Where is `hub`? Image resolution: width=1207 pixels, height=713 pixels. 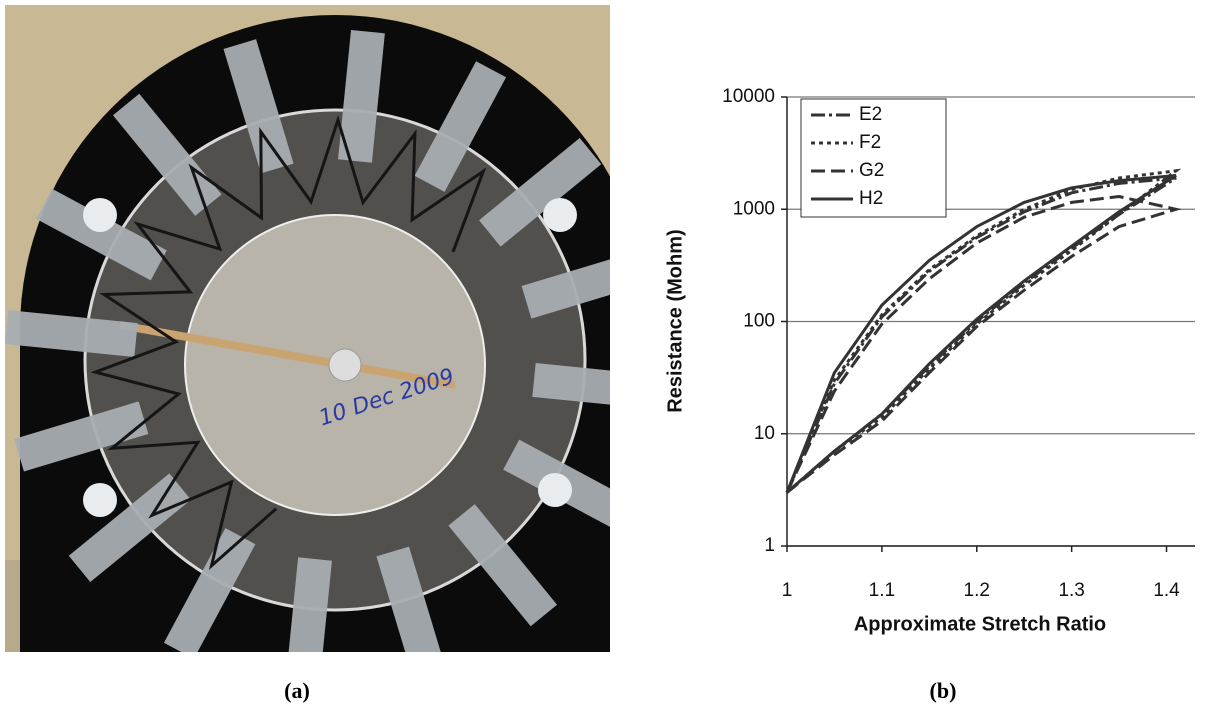
hub is located at coordinates (345, 365).